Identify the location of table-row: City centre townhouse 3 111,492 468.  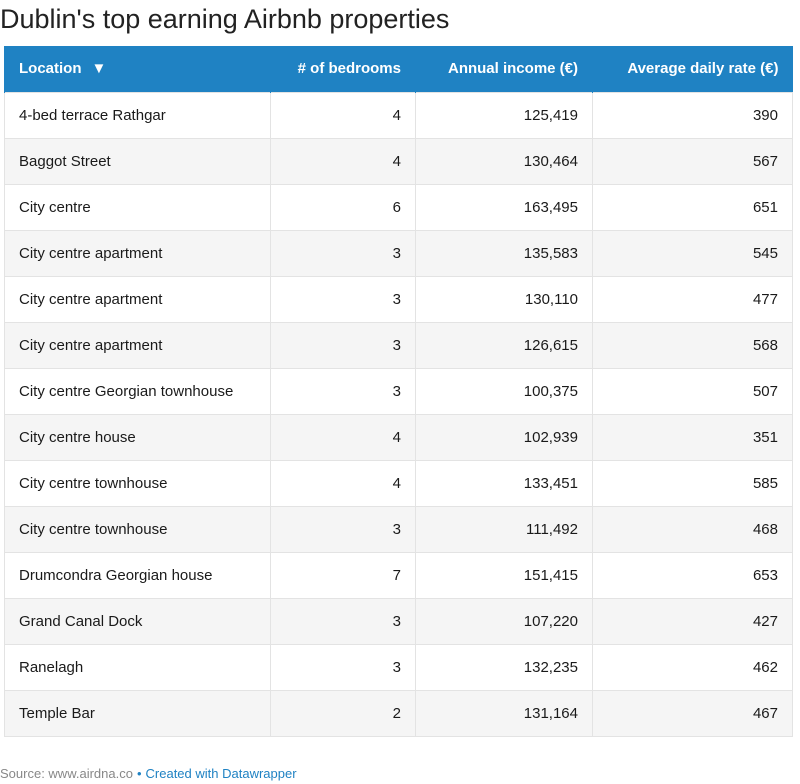
(398, 529).